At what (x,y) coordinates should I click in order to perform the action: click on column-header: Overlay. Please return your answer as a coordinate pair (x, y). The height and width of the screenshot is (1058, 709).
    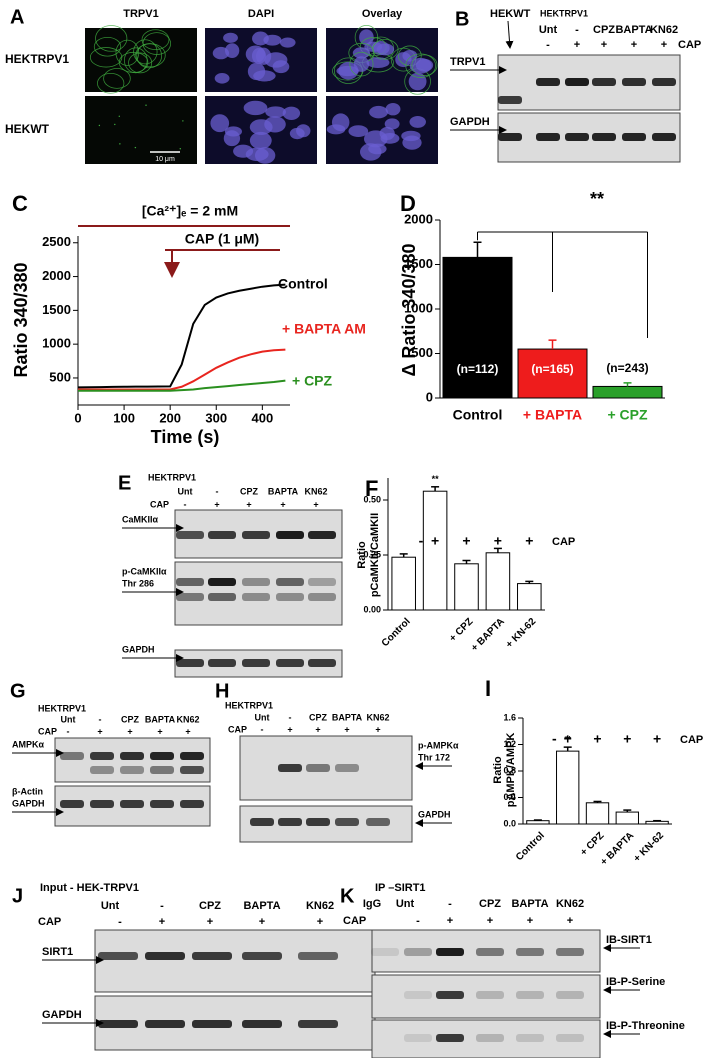
    Looking at the image, I should click on (382, 14).